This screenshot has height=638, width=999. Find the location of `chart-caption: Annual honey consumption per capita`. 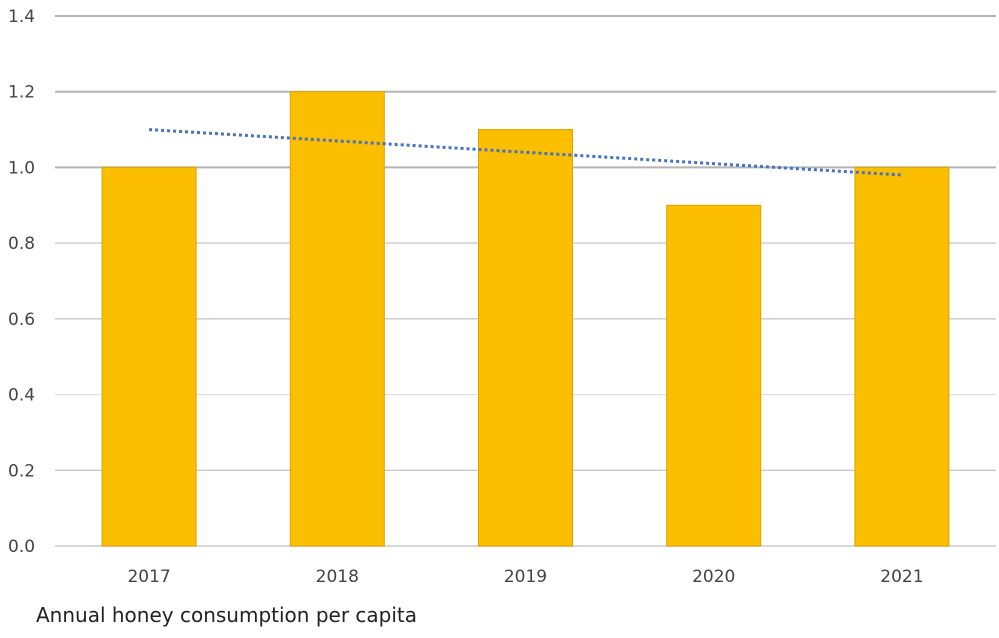

chart-caption: Annual honey consumption per capita is located at coordinates (226, 615).